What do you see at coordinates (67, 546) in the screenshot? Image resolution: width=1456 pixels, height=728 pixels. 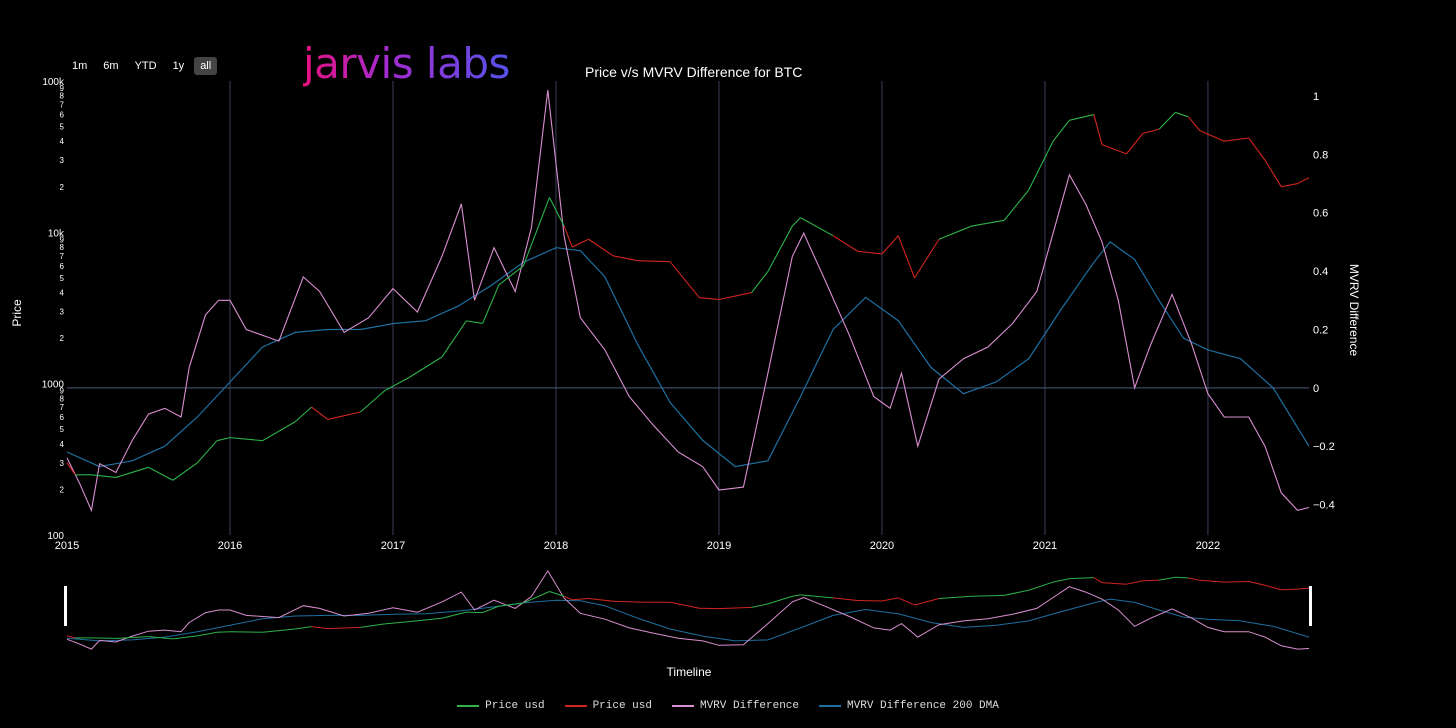 I see `x-tick-label: 2015` at bounding box center [67, 546].